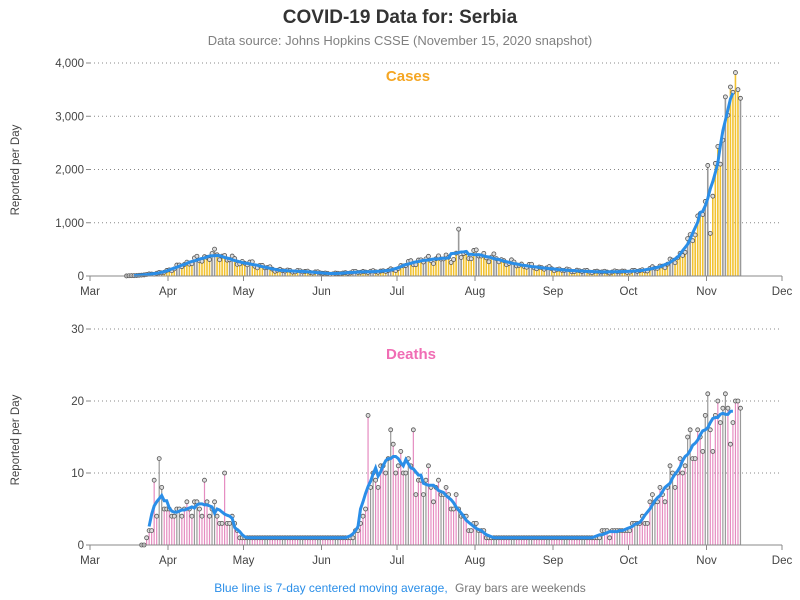 The height and width of the screenshot is (600, 800). I want to click on footnote-weekends: Gray bars are weekends, so click(520, 588).